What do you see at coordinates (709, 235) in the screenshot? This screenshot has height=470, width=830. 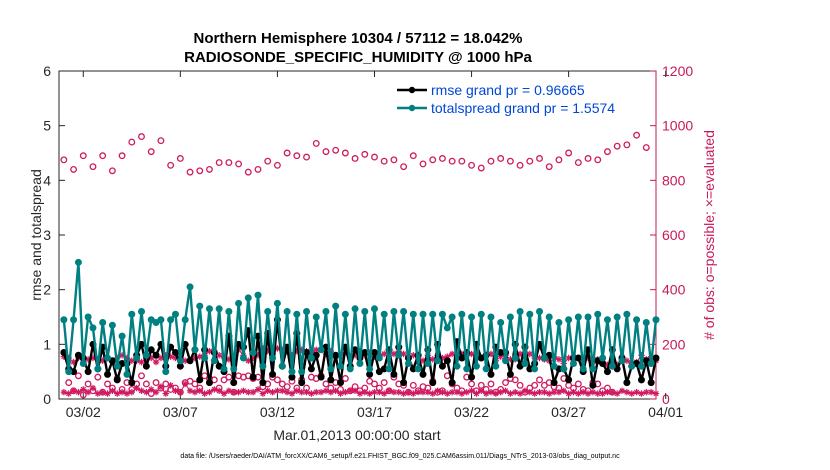 I see `y-axis-label-right: # of obs: o=possible; ×=evaluated` at bounding box center [709, 235].